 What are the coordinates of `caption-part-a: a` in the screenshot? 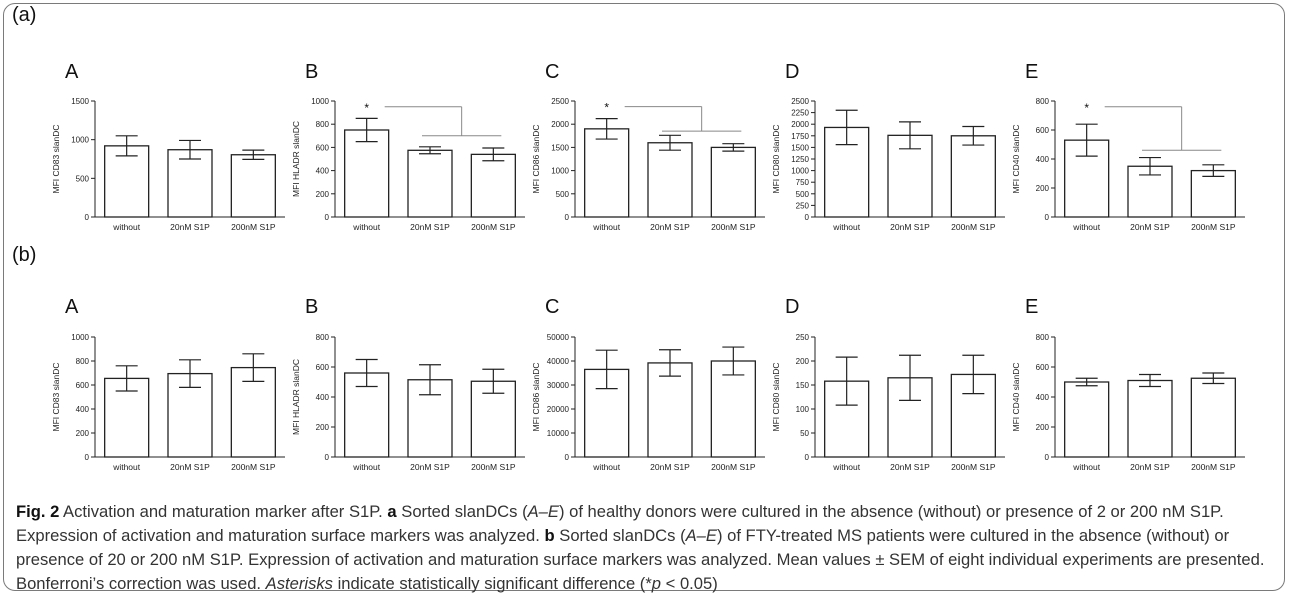 It's located at (392, 511).